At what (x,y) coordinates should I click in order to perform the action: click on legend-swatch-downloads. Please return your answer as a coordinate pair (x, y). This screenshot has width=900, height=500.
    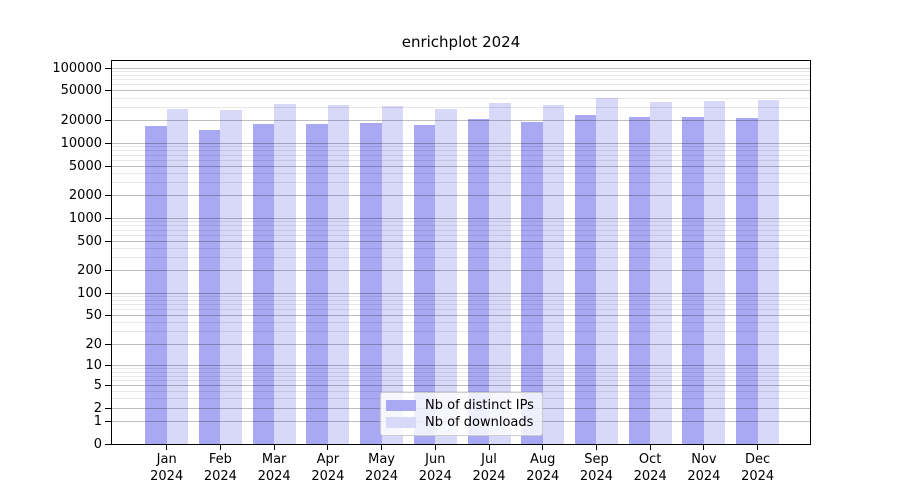
    Looking at the image, I should click on (401, 422).